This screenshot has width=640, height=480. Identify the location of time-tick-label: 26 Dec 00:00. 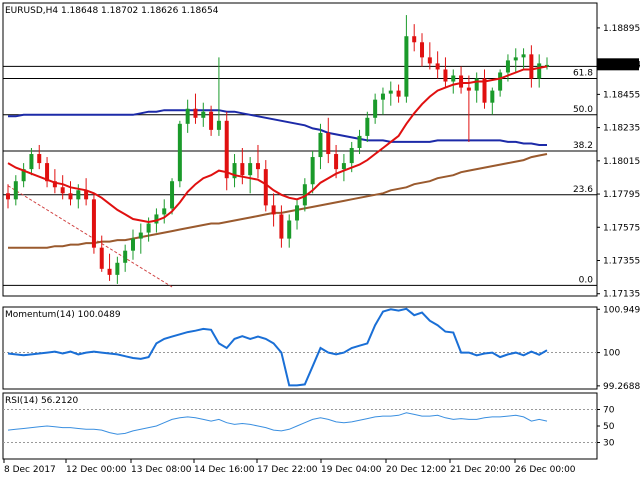
(545, 470).